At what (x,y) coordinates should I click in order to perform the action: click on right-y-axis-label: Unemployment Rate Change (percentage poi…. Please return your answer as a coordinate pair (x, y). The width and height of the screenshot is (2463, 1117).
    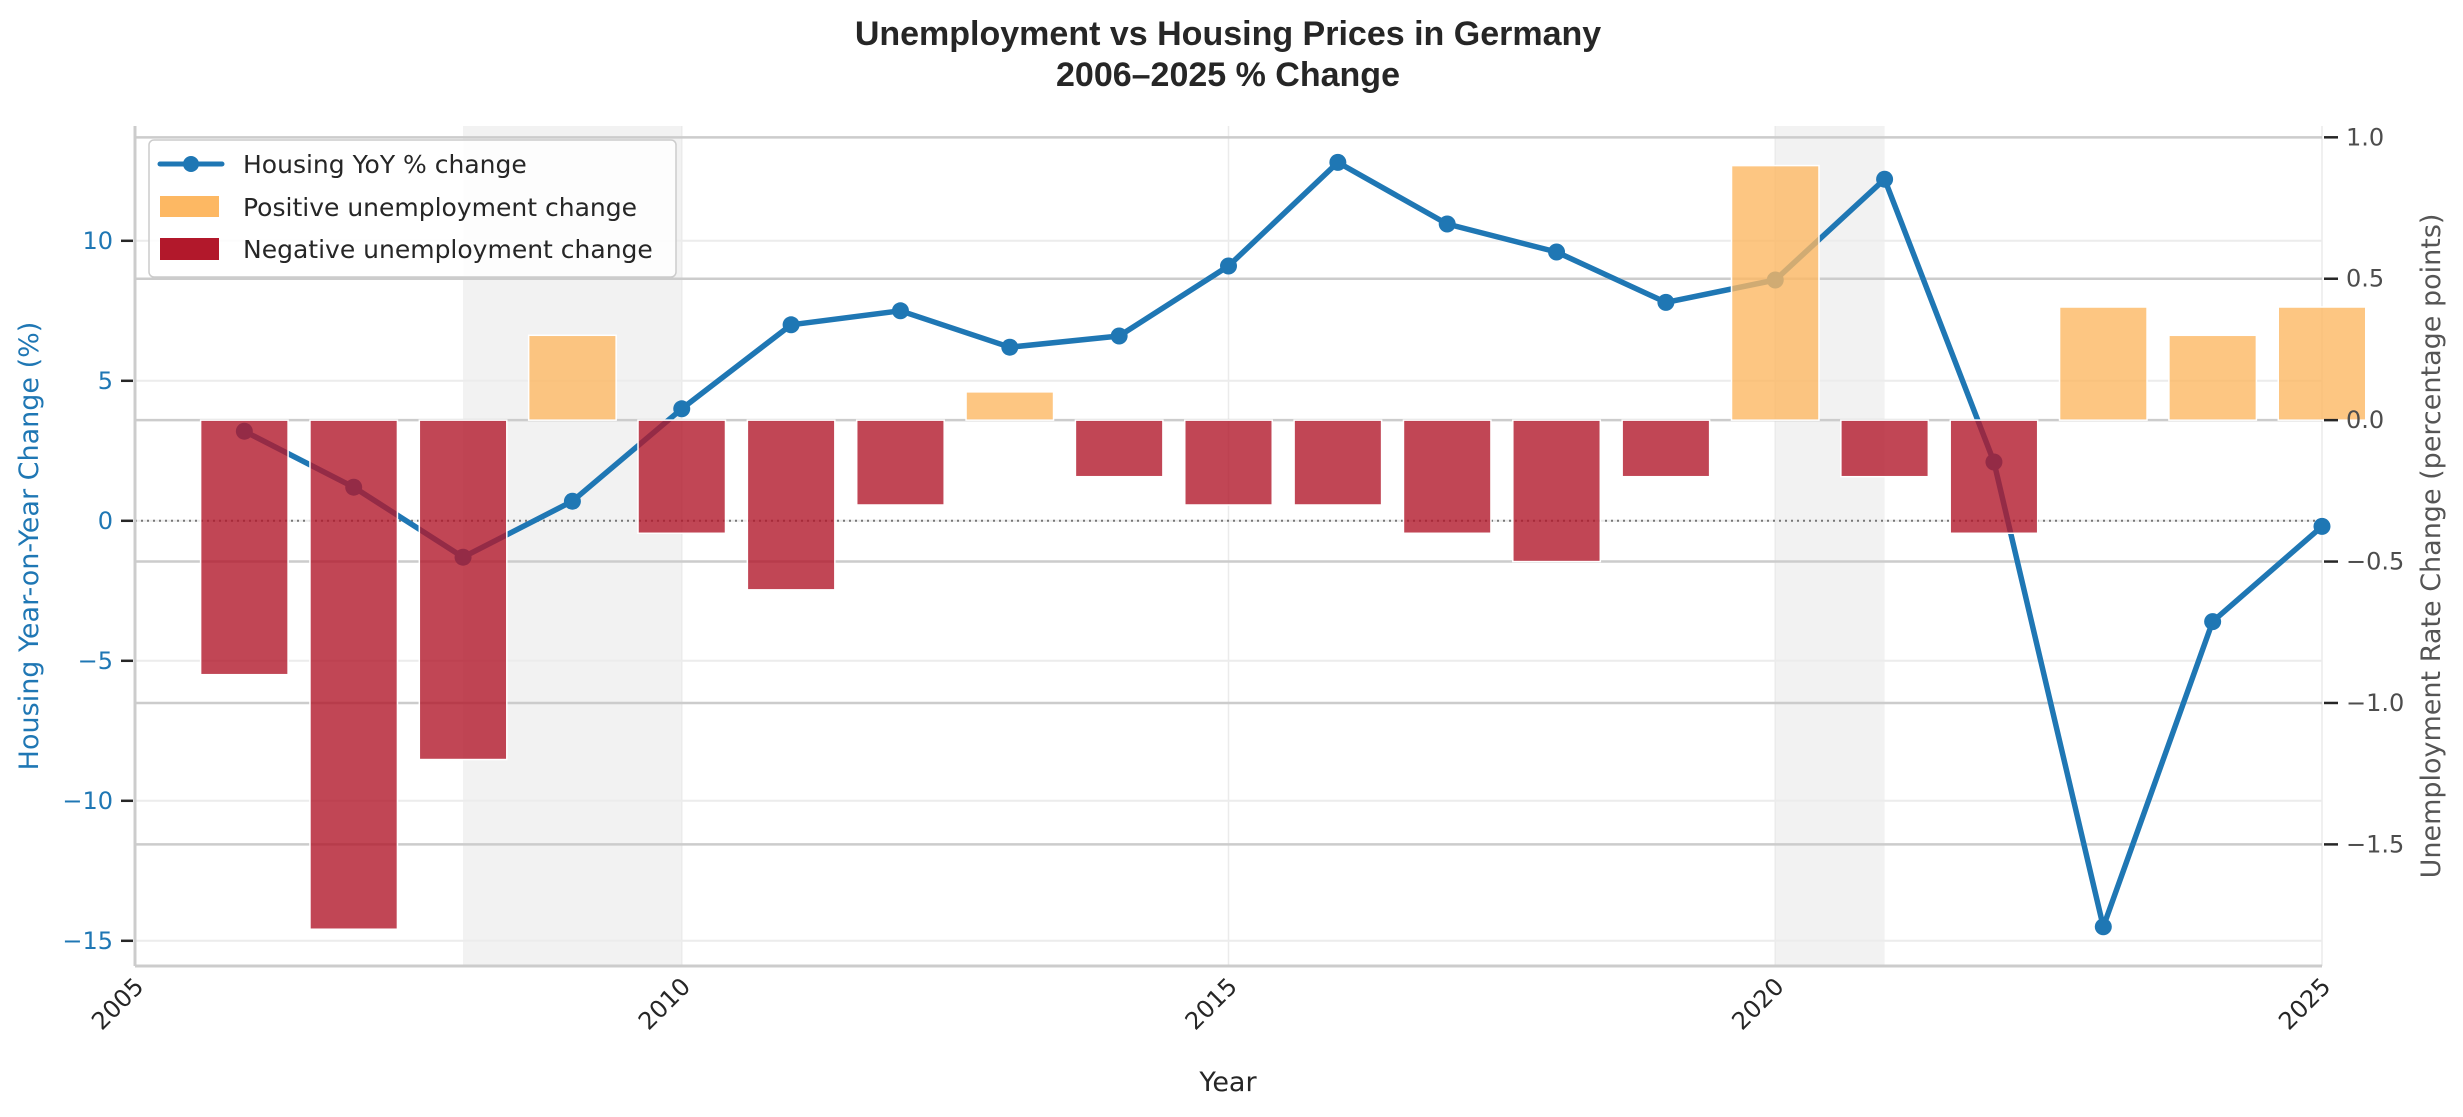
    Looking at the image, I should click on (2431, 546).